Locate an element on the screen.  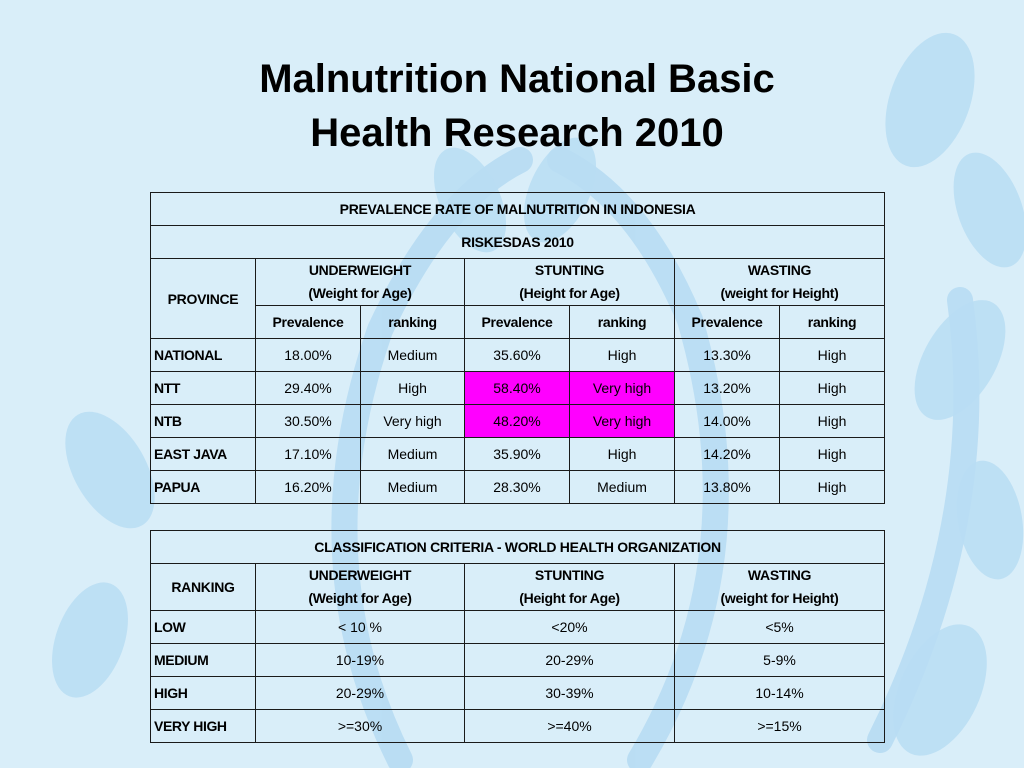
province-header: PROVINCE is located at coordinates (203, 298).